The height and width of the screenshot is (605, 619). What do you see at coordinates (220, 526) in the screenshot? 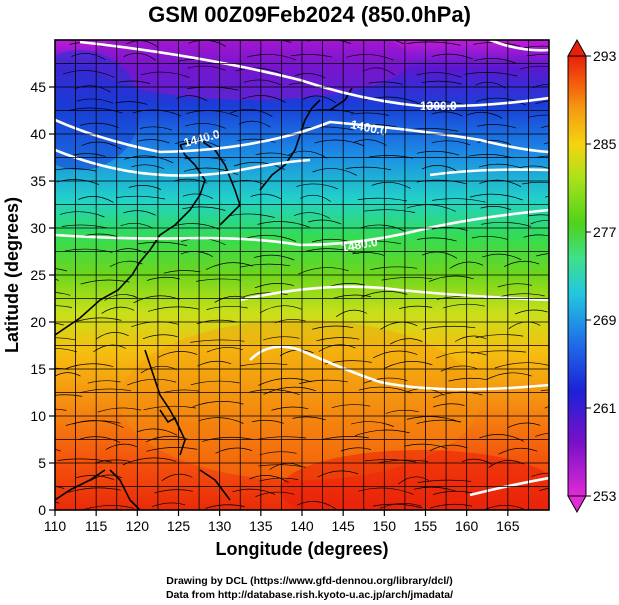
I see `x-tick-label: 130` at bounding box center [220, 526].